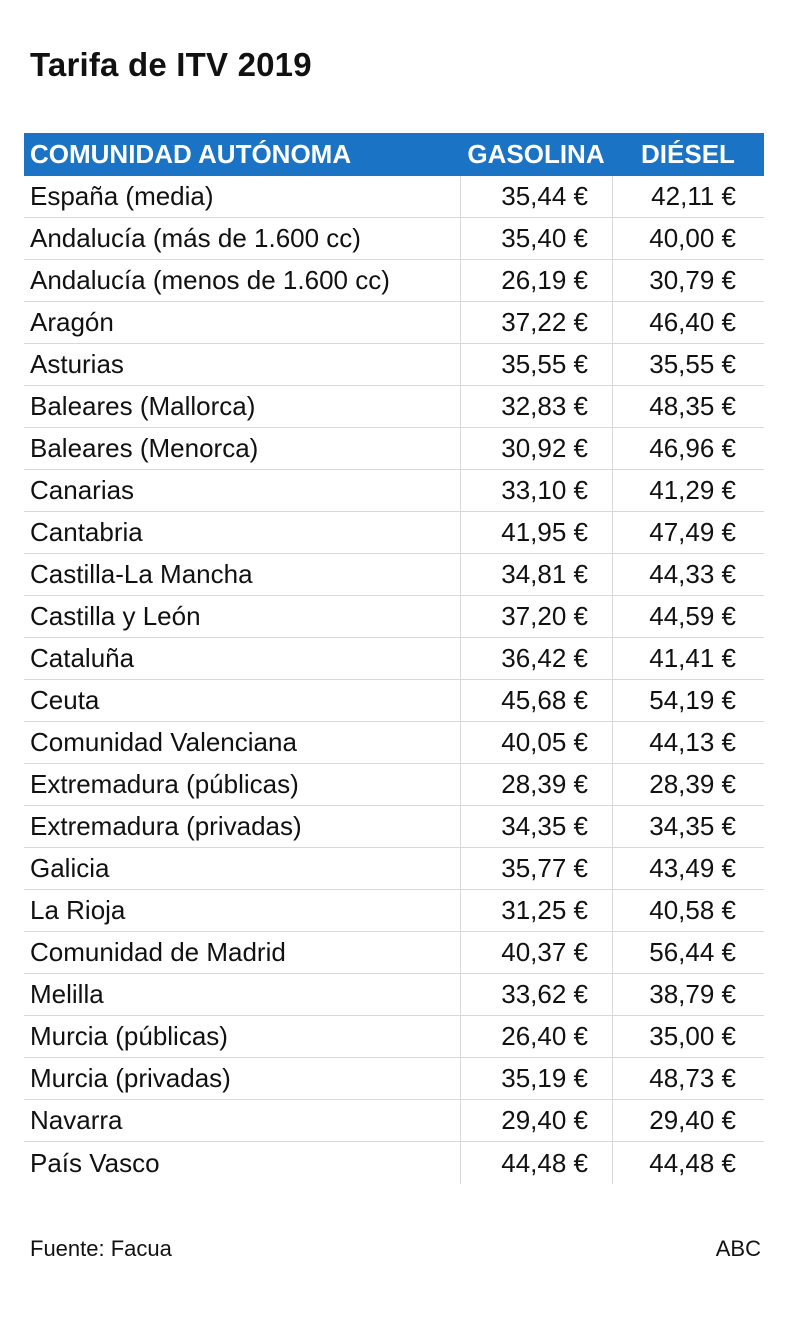 The image size is (789, 1319). Describe the element at coordinates (688, 406) in the screenshot. I see `diesel-cell: 48,35 €` at that location.